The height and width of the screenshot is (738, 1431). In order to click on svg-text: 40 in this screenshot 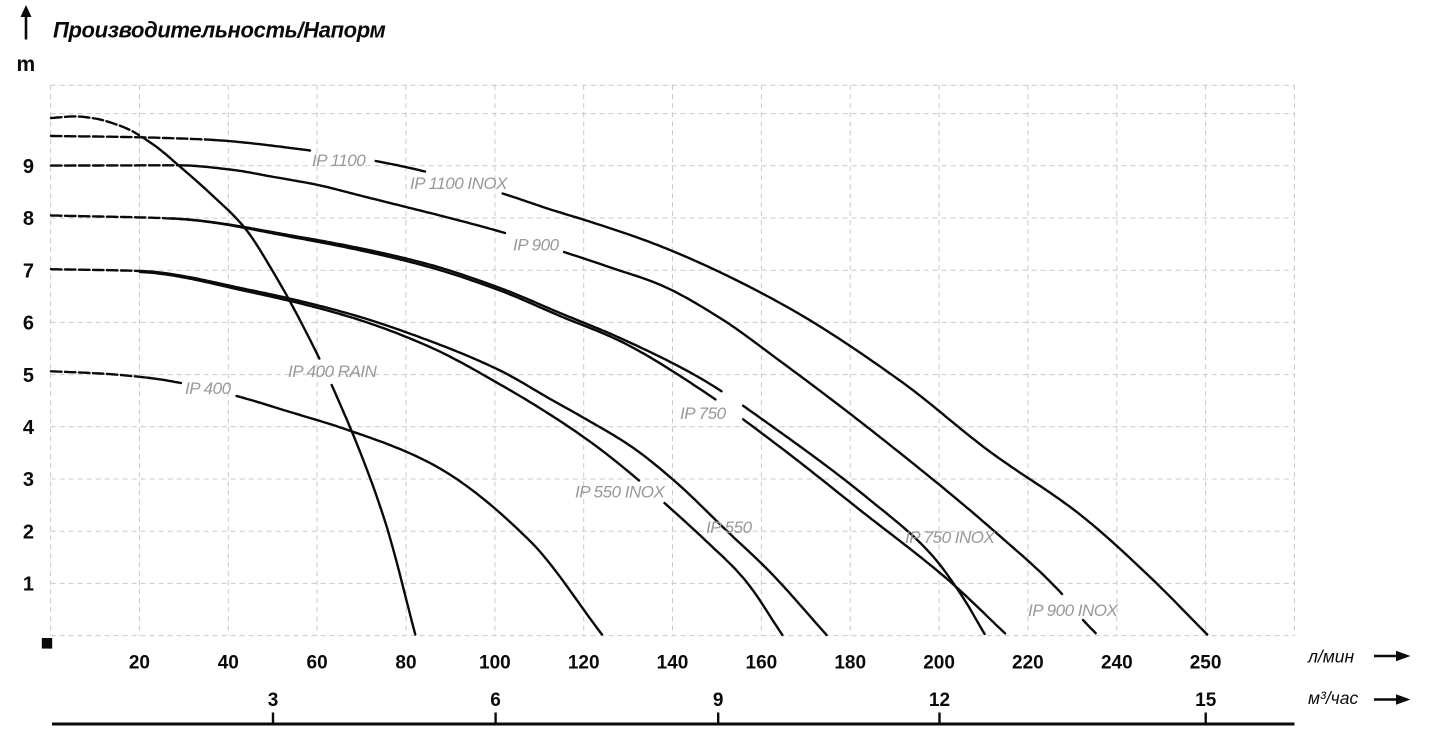, I will do `click(228, 663)`.